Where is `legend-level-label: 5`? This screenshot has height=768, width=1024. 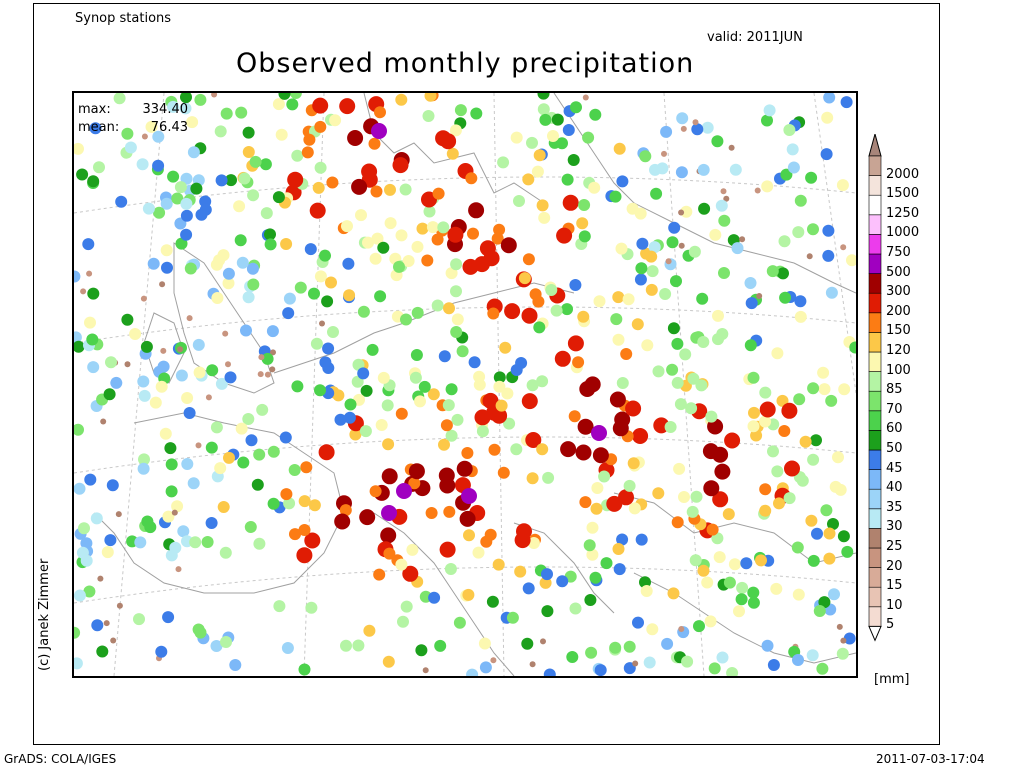
legend-level-label: 5 is located at coordinates (890, 625).